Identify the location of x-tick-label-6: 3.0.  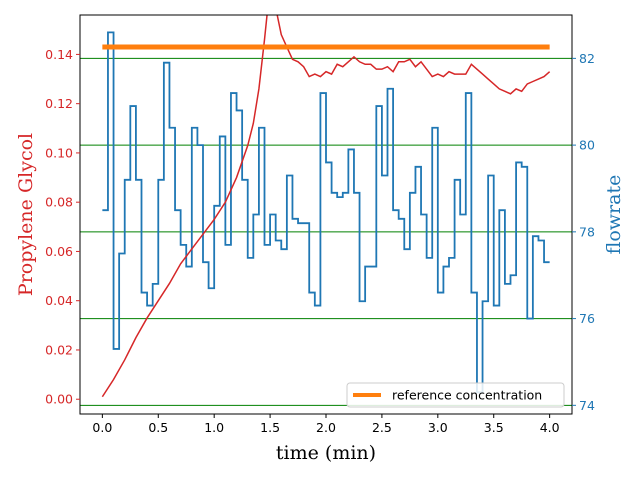
(438, 427).